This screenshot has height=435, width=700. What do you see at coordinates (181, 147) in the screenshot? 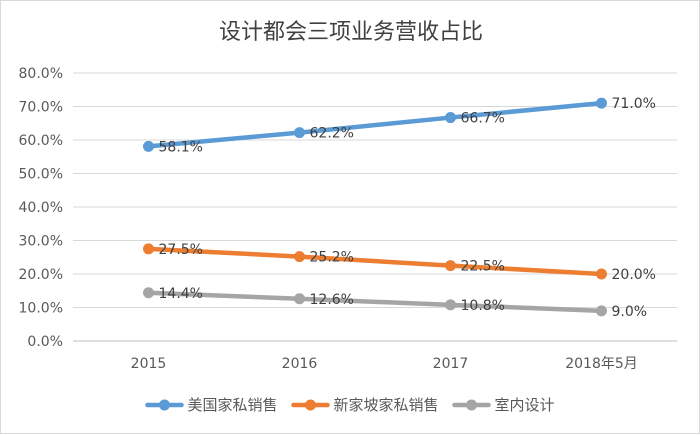
I see `data-label: 58.1%` at bounding box center [181, 147].